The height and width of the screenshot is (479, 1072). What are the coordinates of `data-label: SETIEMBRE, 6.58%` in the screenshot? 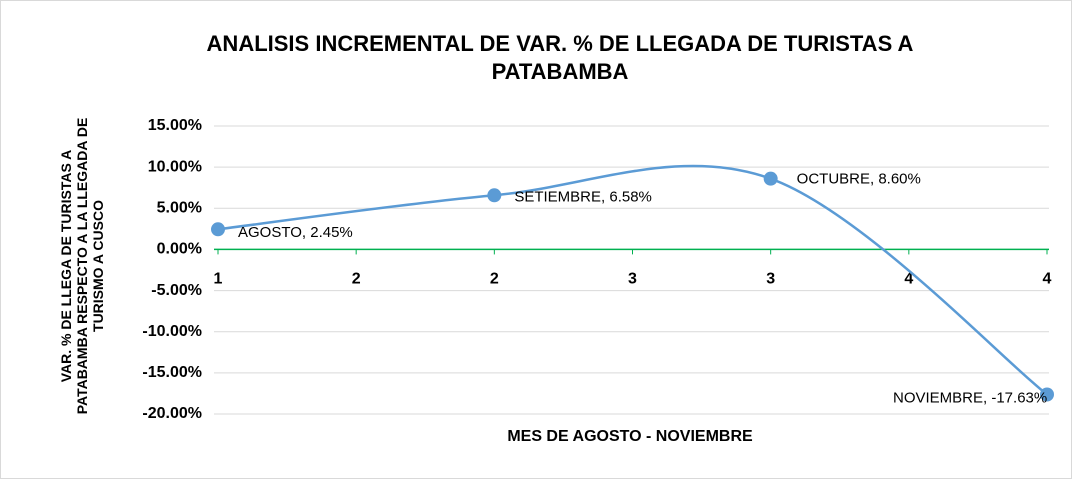 It's located at (583, 196).